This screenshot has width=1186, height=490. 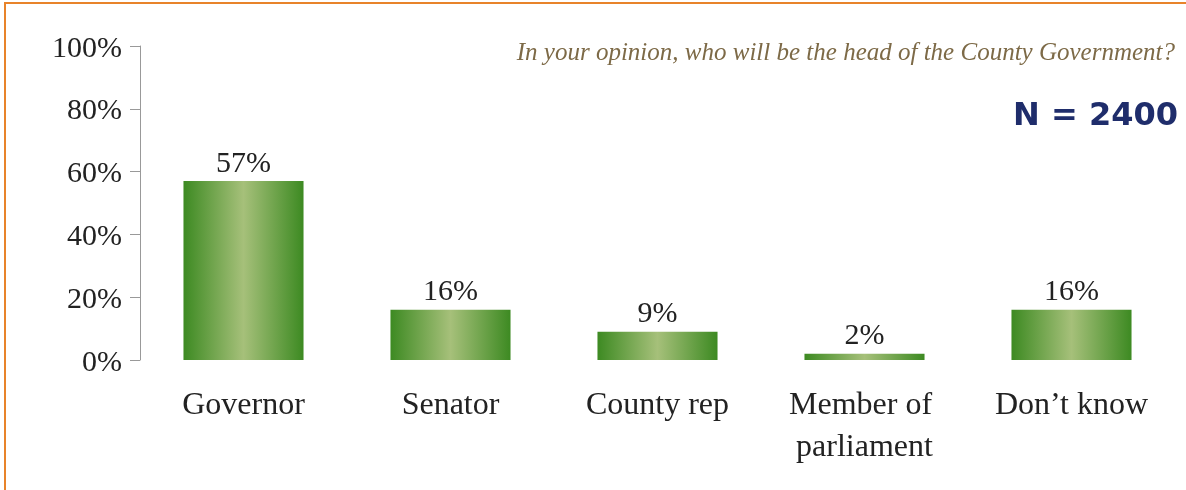 I want to click on y-tick-label: 80%, so click(x=94, y=109).